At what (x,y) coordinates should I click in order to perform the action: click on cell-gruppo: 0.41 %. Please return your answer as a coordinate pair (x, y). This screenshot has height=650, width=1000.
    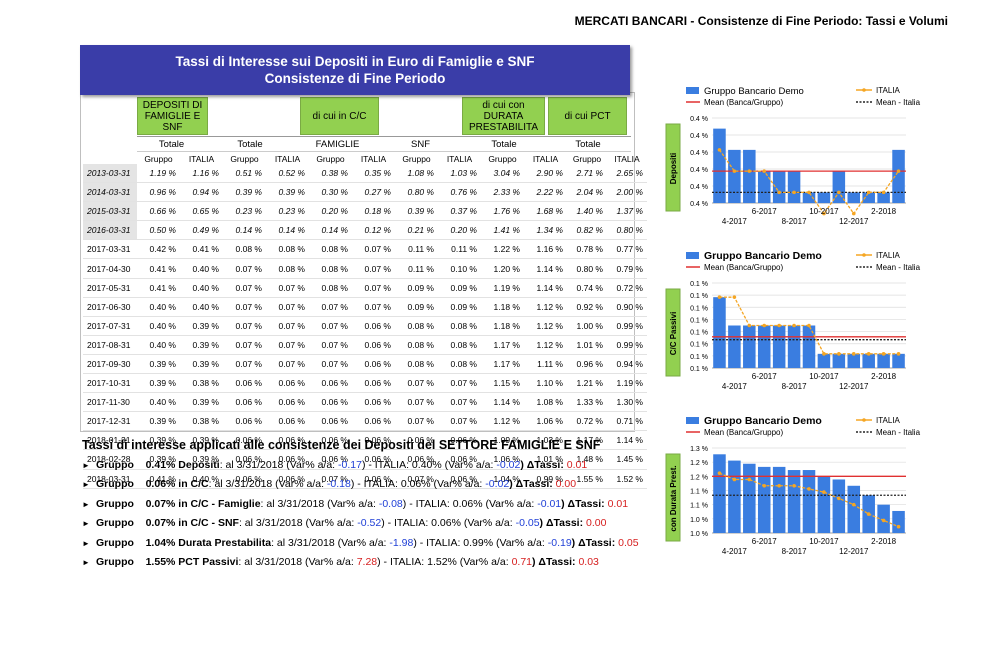
    Looking at the image, I should click on (158, 288).